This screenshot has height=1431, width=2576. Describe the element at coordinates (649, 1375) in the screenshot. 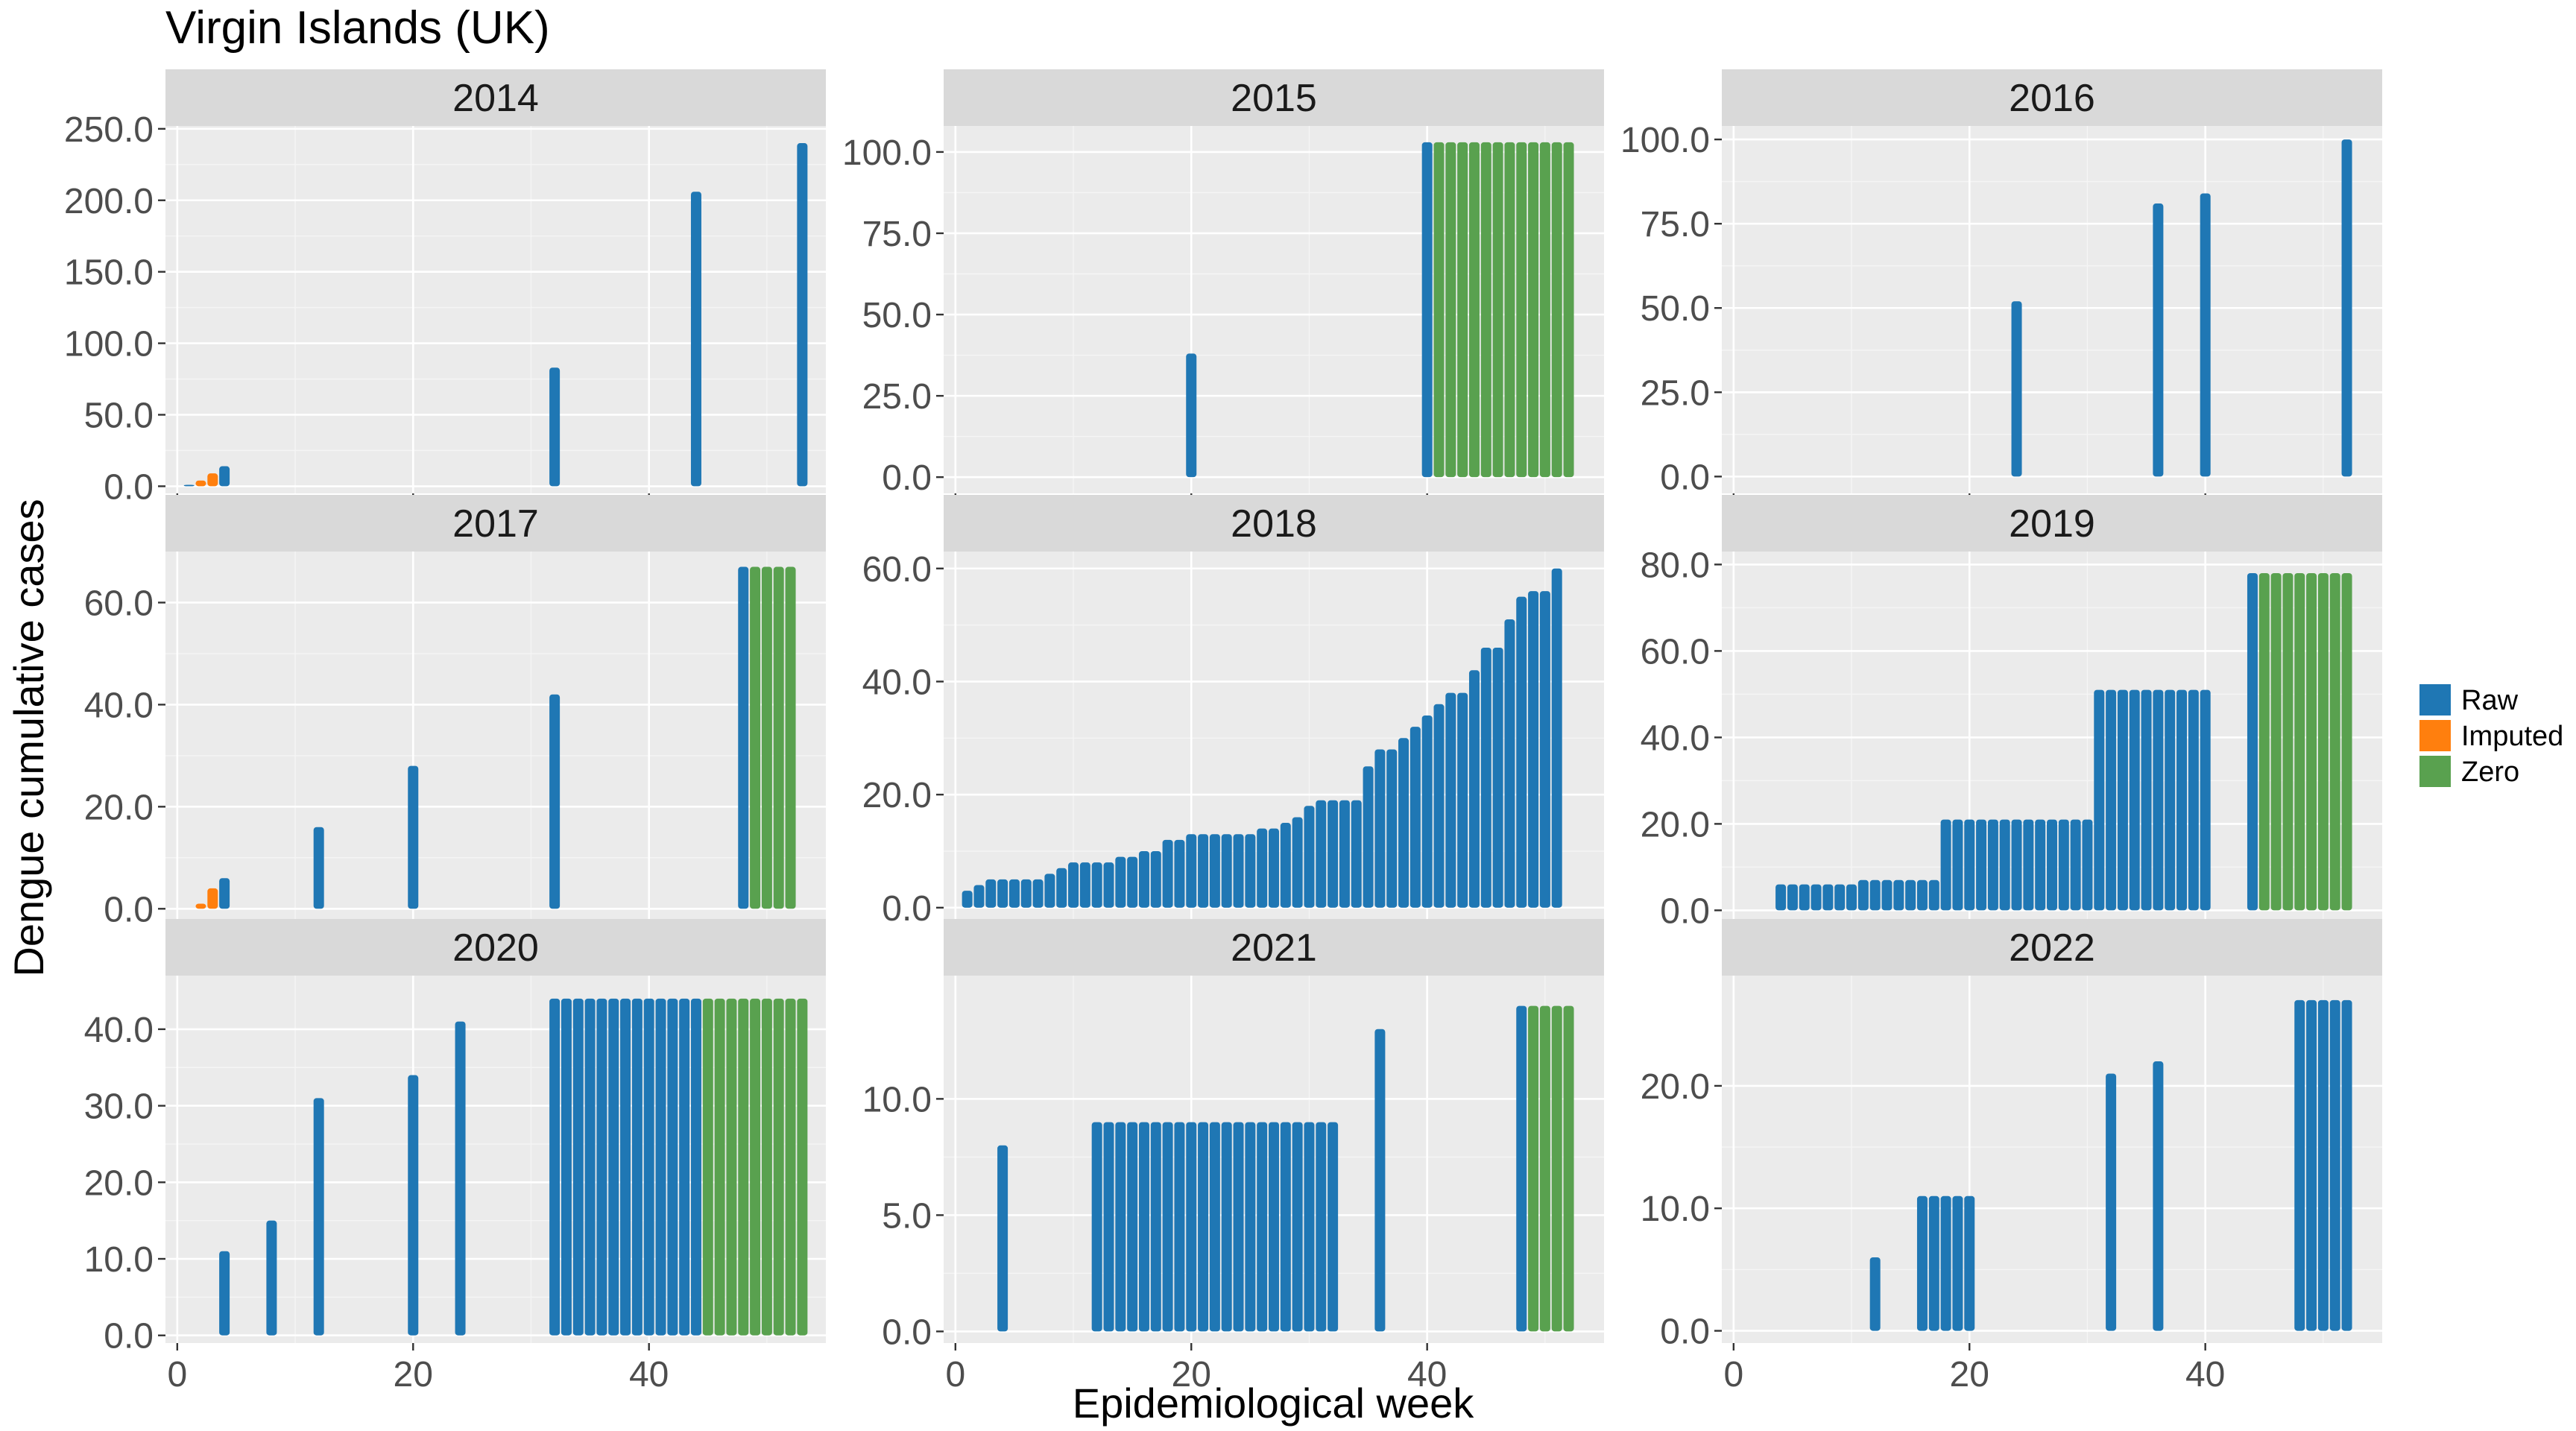

I see `x-tick-label: 40` at that location.